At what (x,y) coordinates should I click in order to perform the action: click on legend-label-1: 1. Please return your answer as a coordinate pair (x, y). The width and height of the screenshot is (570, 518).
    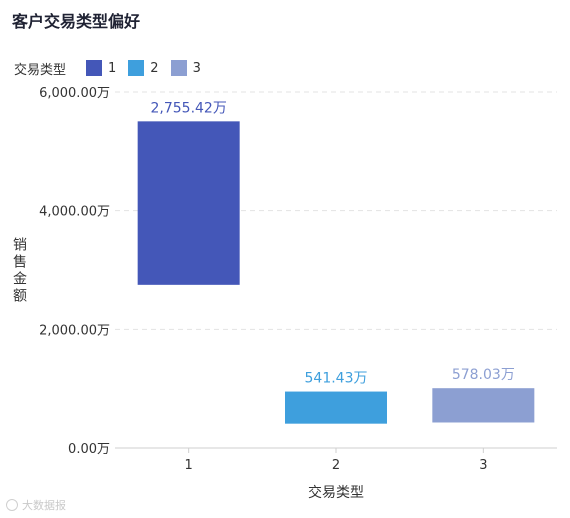
    Looking at the image, I should click on (112, 68).